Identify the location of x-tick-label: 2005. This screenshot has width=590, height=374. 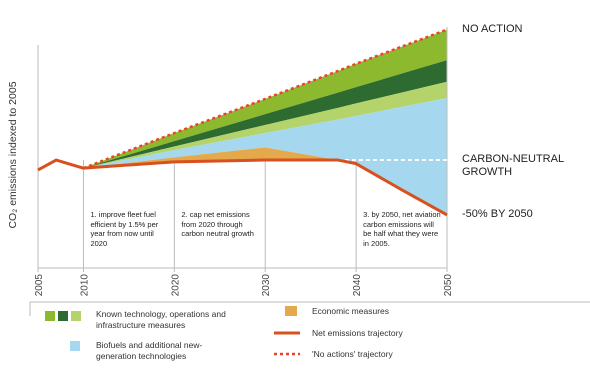
(39, 285).